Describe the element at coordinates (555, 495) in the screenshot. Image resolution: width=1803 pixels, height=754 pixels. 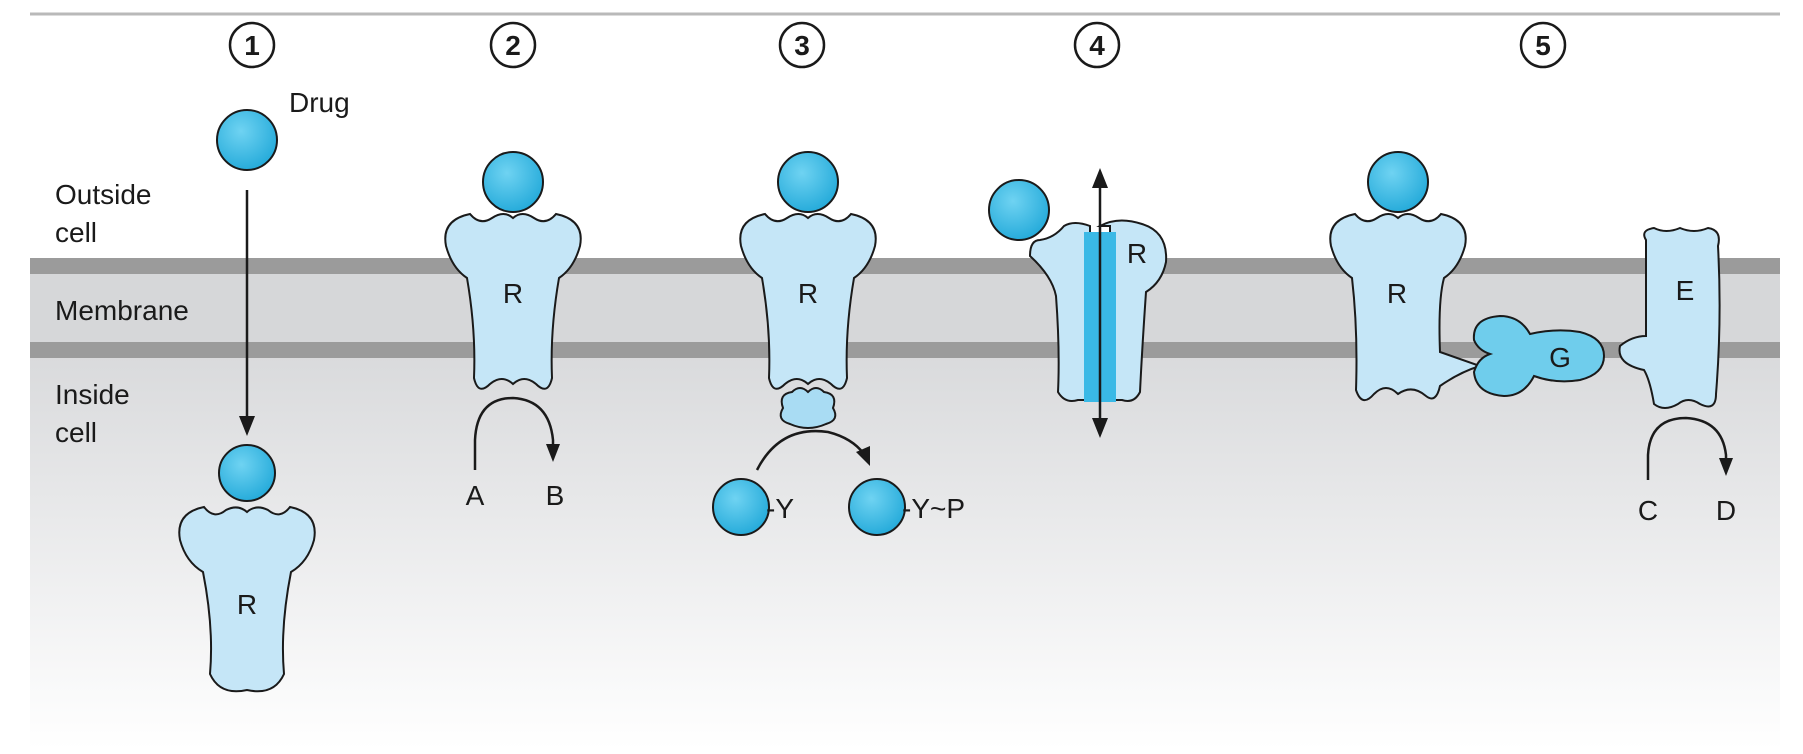
I see `product-b-label: B` at that location.